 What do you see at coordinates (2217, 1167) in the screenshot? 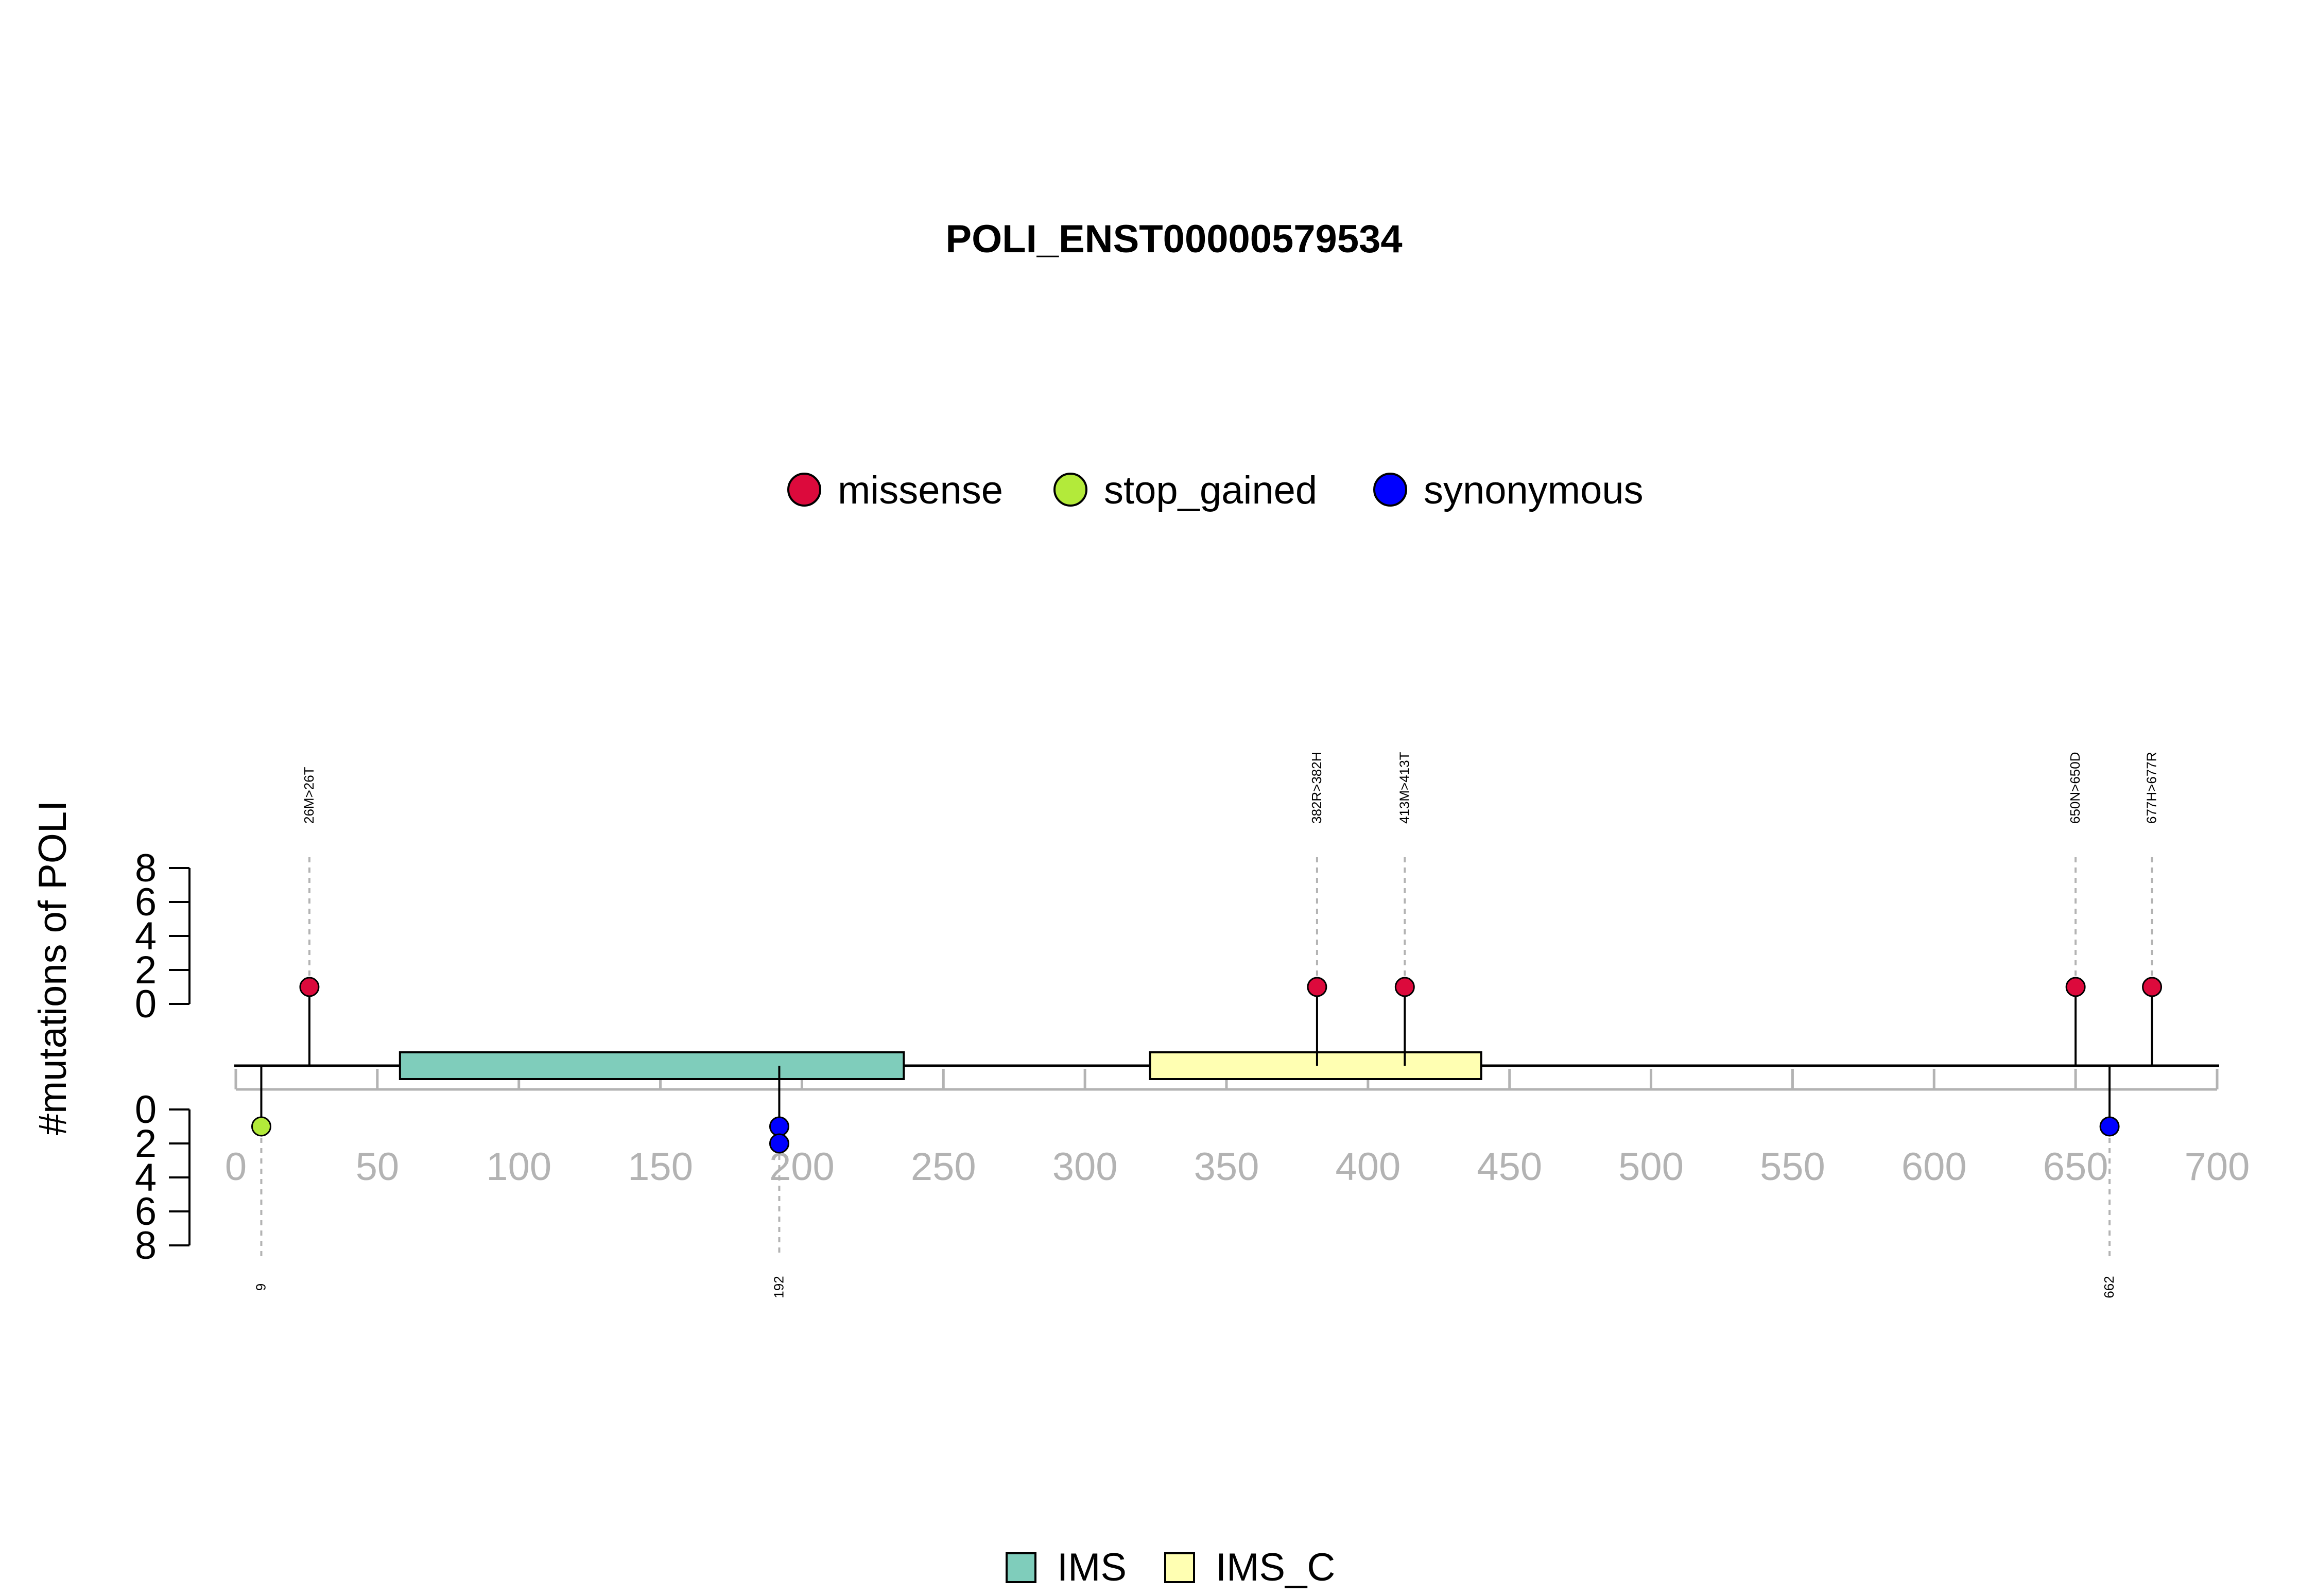
I see `x-tick-label: 700` at bounding box center [2217, 1167].